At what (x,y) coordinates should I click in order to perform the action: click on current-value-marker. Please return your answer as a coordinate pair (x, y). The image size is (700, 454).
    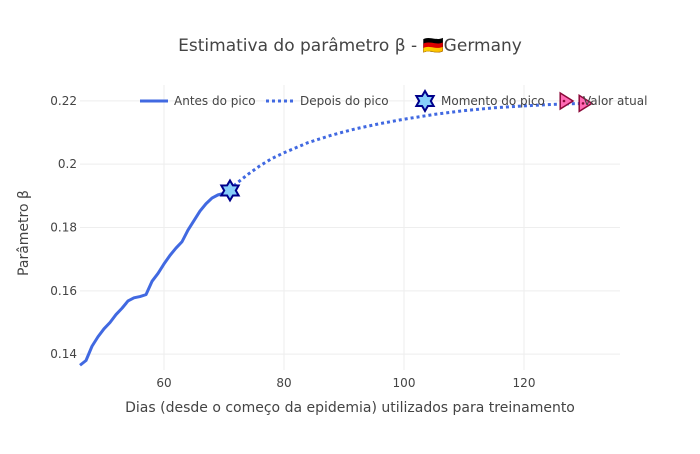
    Looking at the image, I should click on (586, 103).